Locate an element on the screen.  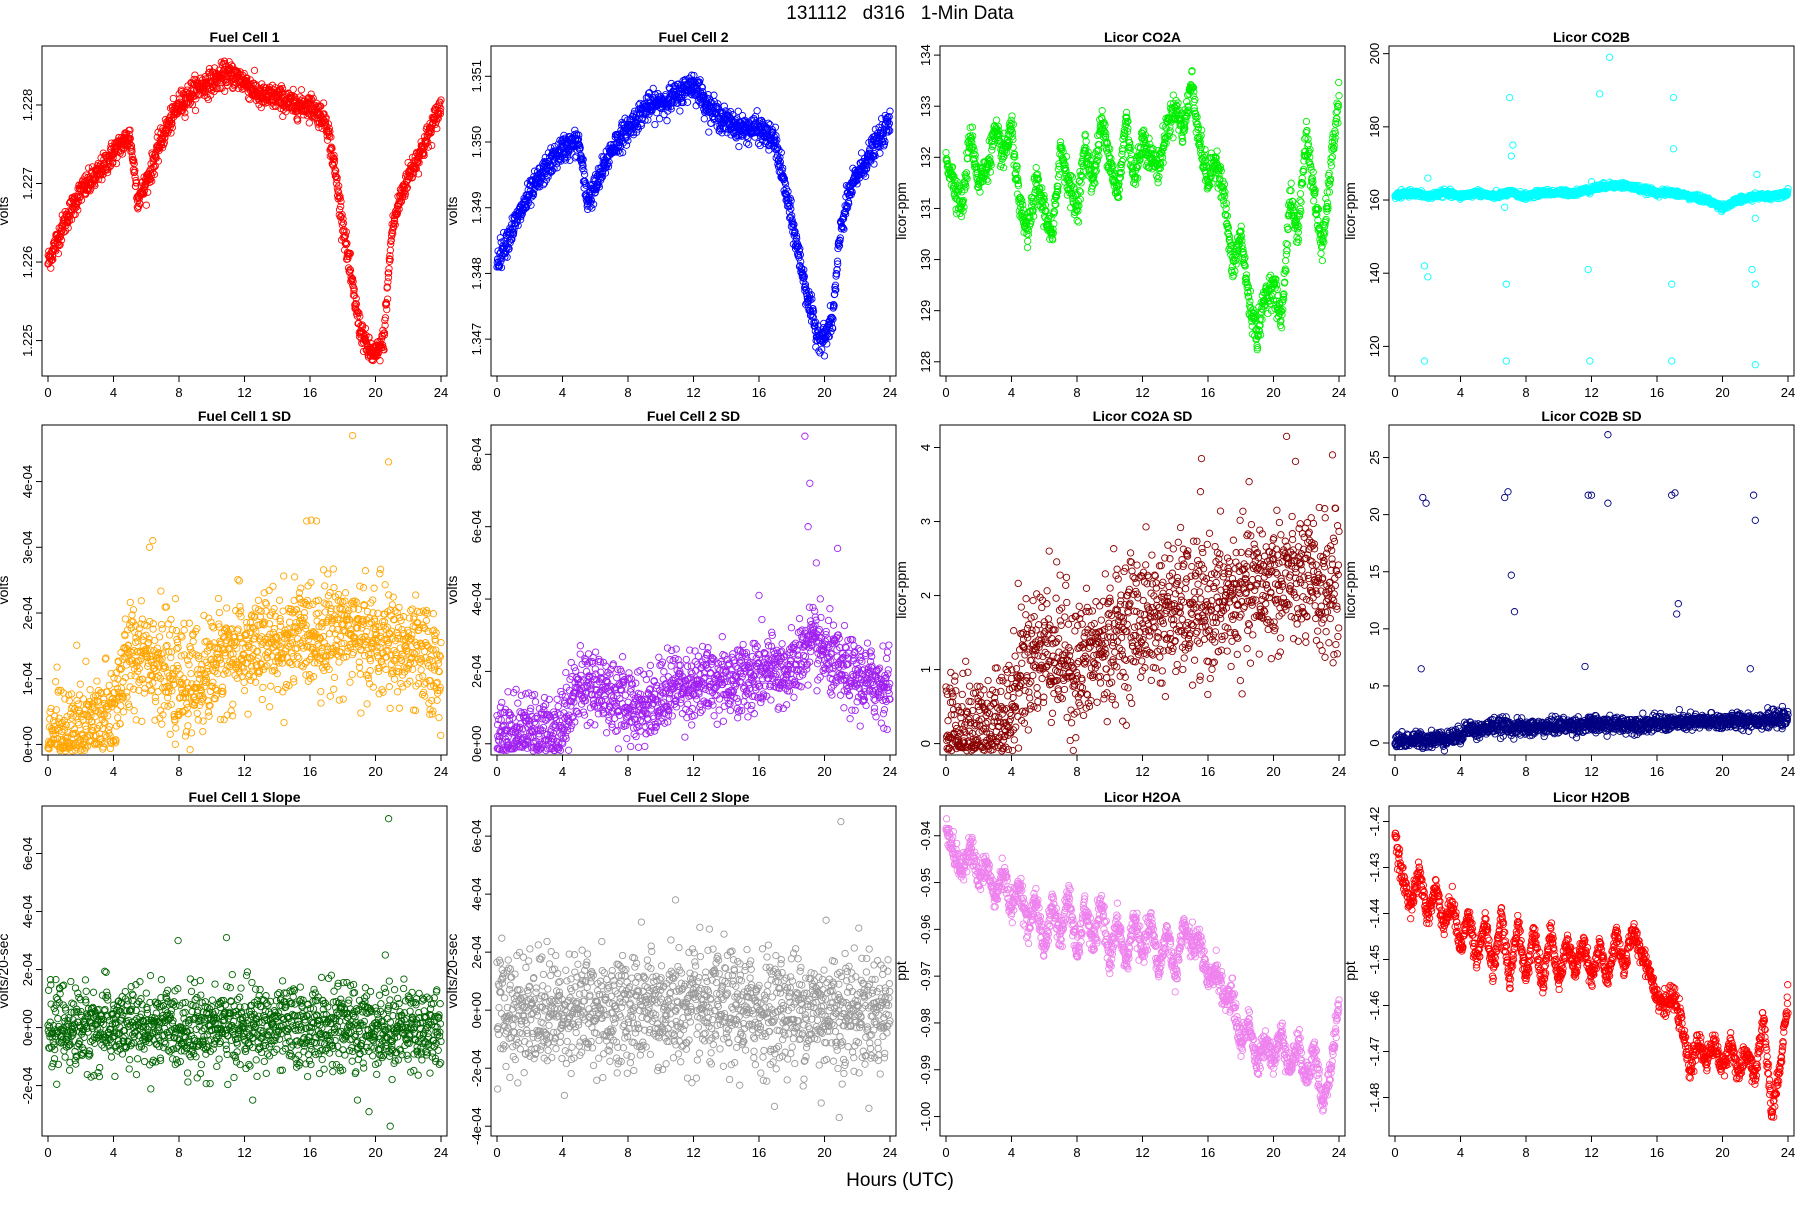
y-tick-label: 1.348 is located at coordinates (476, 273).